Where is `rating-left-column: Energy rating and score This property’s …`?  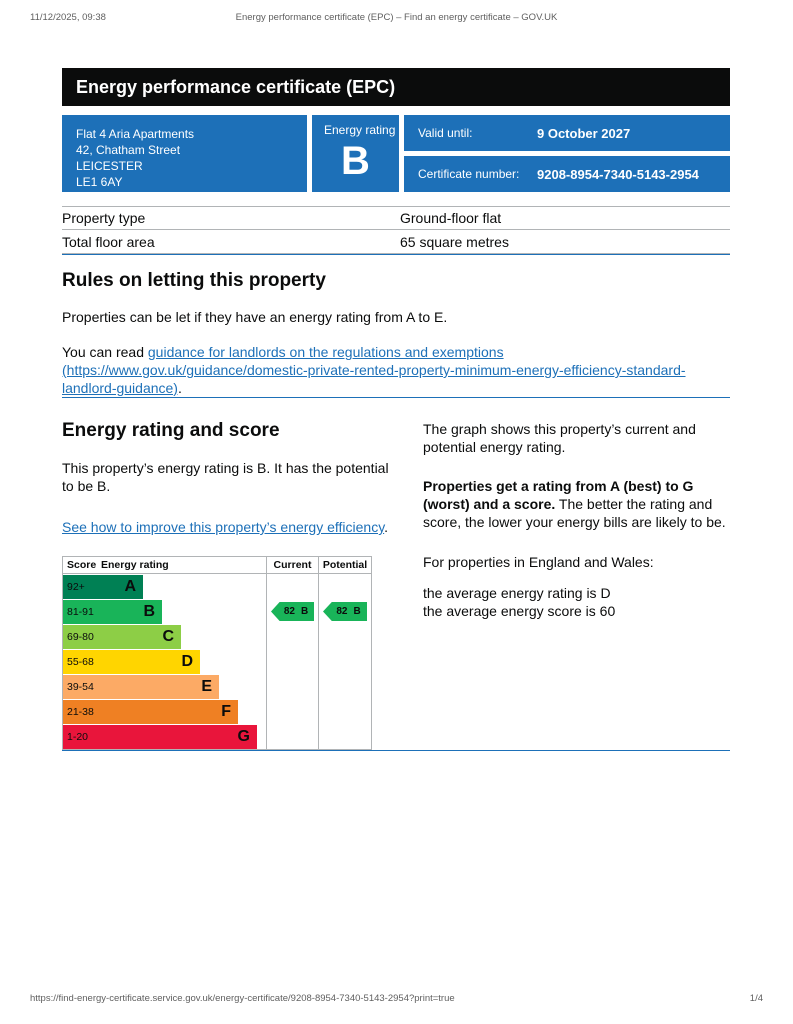
rating-left-column: Energy rating and score This property’s … is located at coordinates (227, 585).